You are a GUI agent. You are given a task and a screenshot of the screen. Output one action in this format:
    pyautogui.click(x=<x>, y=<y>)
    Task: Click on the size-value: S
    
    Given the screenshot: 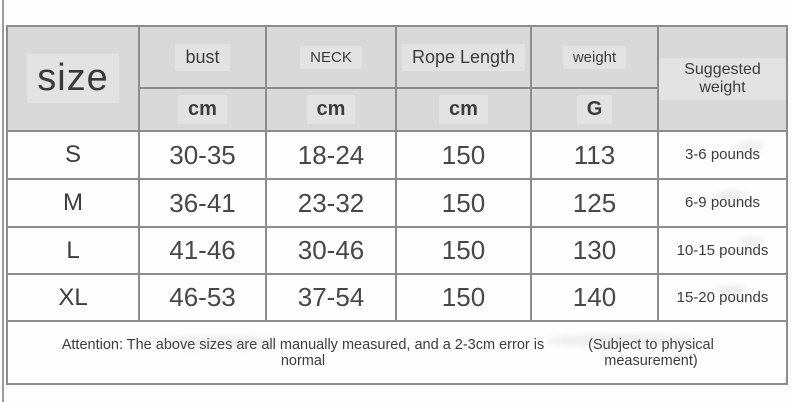 What is the action you would take?
    pyautogui.click(x=72, y=154)
    